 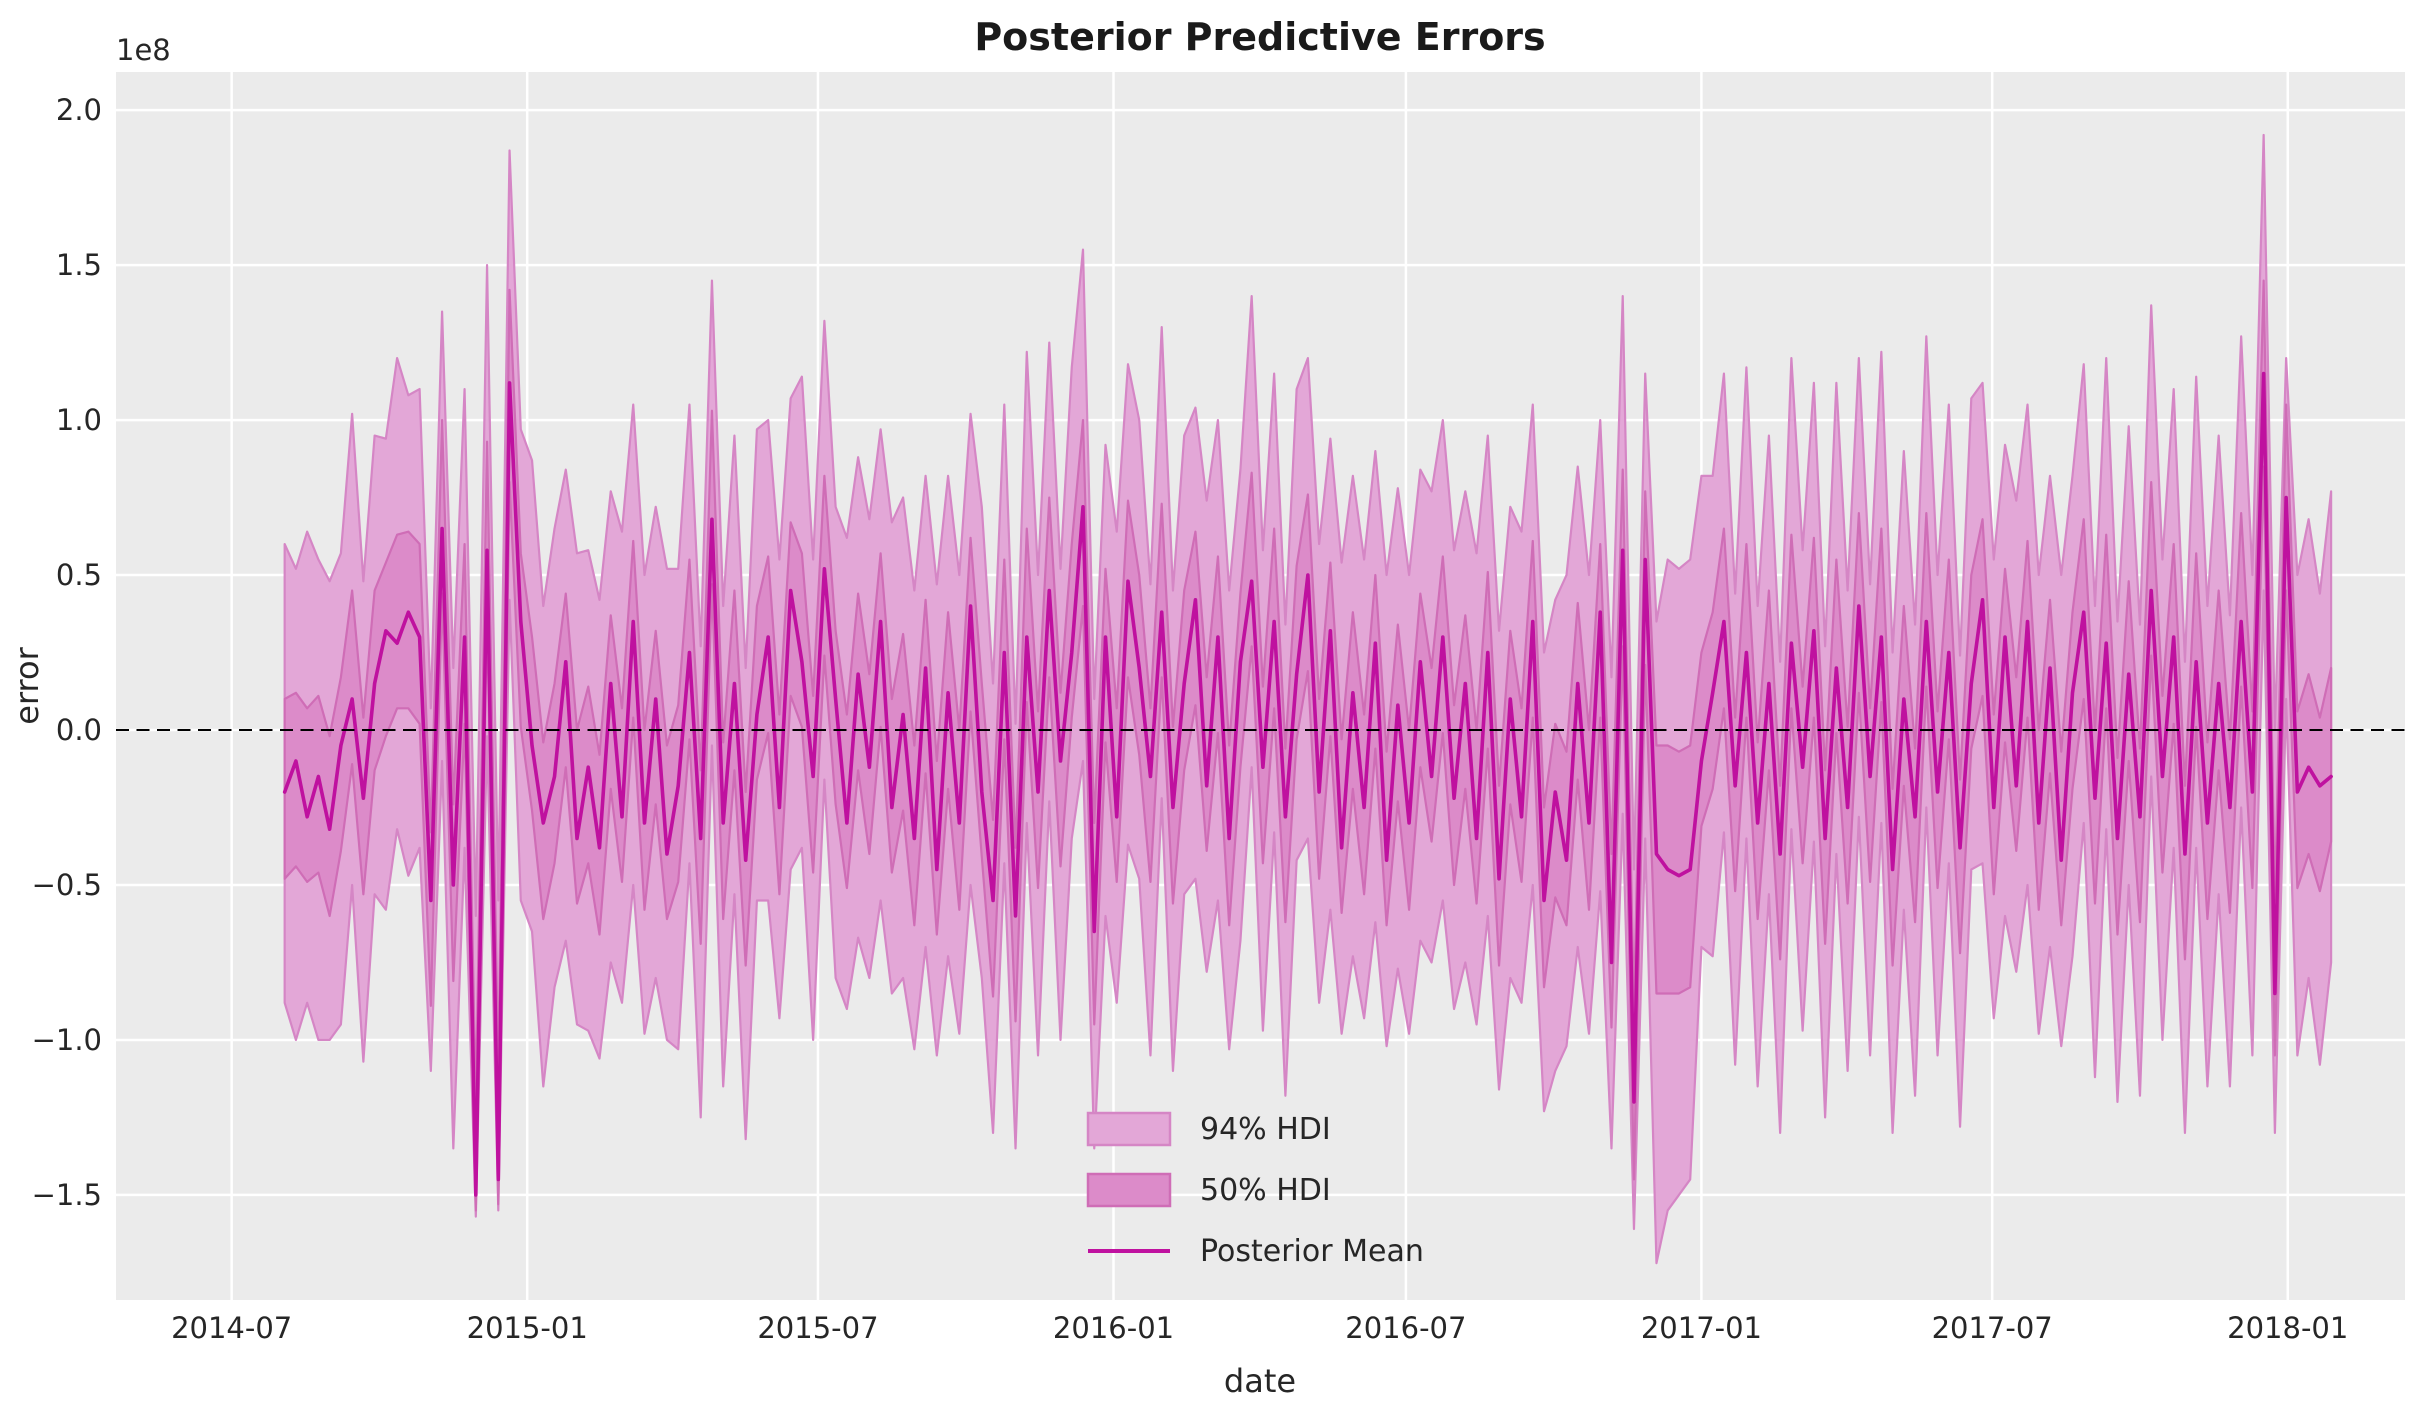 What do you see at coordinates (527, 1328) in the screenshot?
I see `x-tick-label: 2015-01` at bounding box center [527, 1328].